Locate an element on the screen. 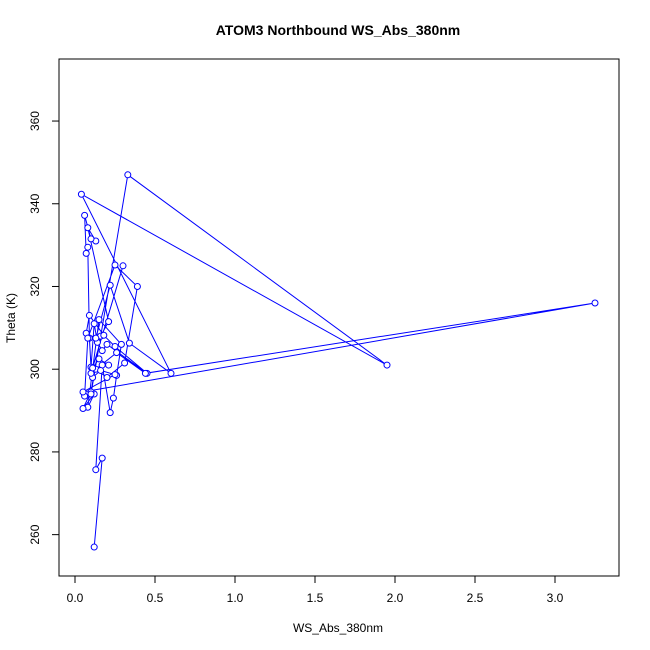 The height and width of the screenshot is (650, 650). x-tick-label: 2.0 is located at coordinates (395, 598).